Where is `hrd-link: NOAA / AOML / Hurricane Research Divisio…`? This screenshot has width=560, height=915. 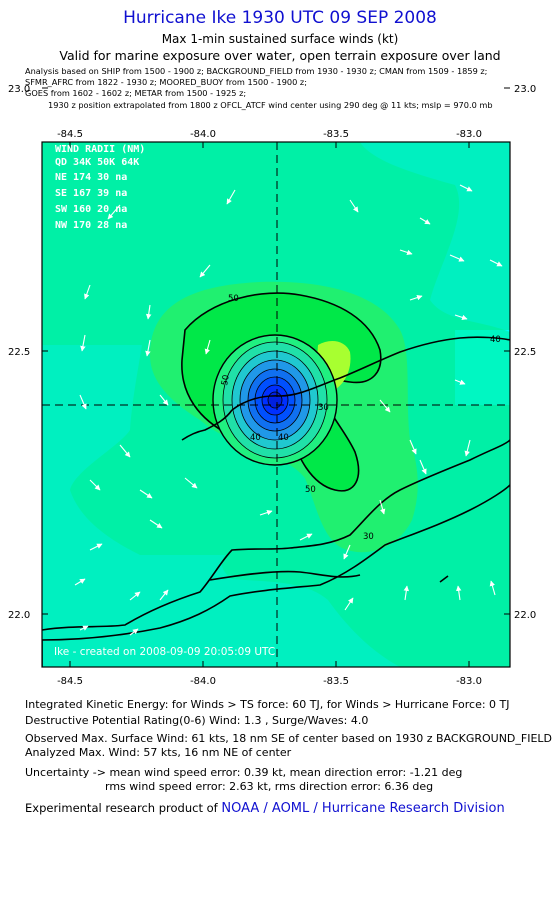
hrd-link: NOAA / AOML / Hurricane Research Divisio… is located at coordinates (363, 808).